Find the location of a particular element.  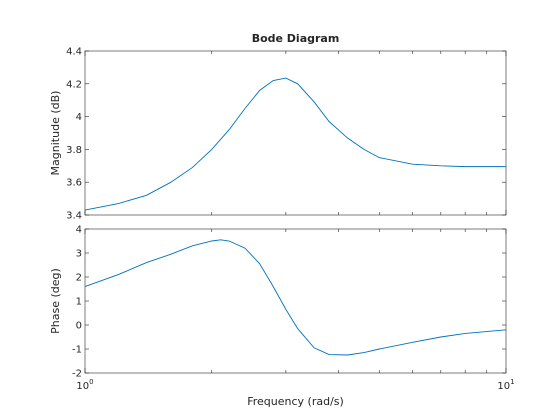

y-tick-label: 3.6 is located at coordinates (74, 183).